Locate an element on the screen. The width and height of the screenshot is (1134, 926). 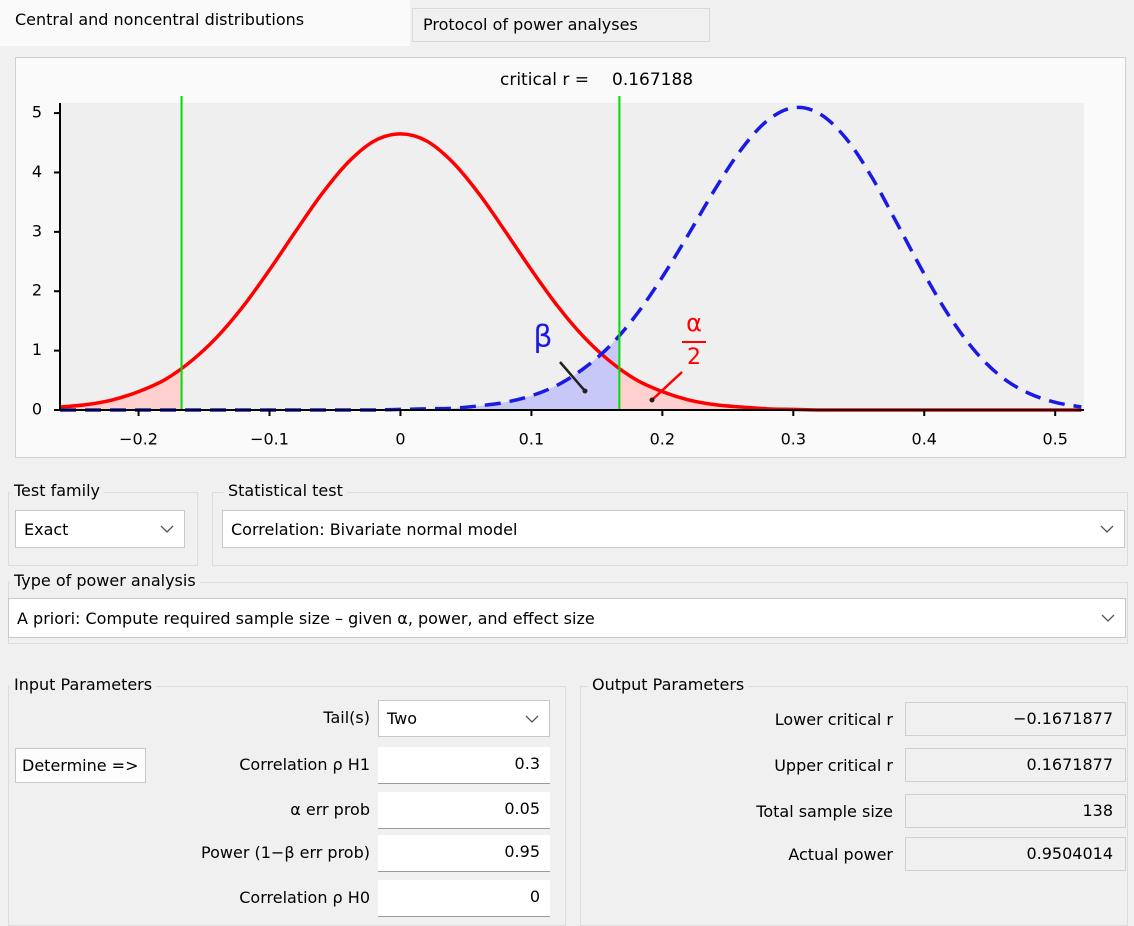
x-tick-label: 0 is located at coordinates (400, 439).